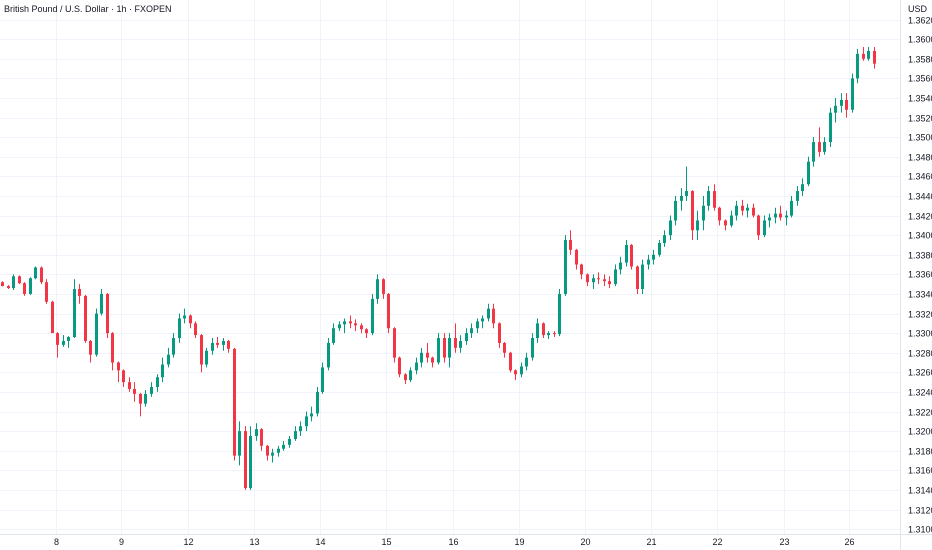  Describe the element at coordinates (920, 79) in the screenshot. I see `price-tick-label: 1.35600` at that location.